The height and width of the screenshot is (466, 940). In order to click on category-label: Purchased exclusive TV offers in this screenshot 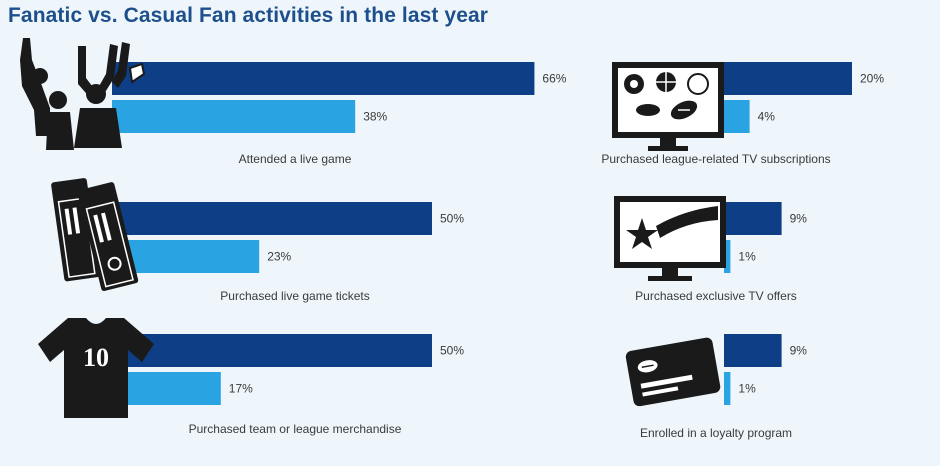, I will do `click(716, 296)`.